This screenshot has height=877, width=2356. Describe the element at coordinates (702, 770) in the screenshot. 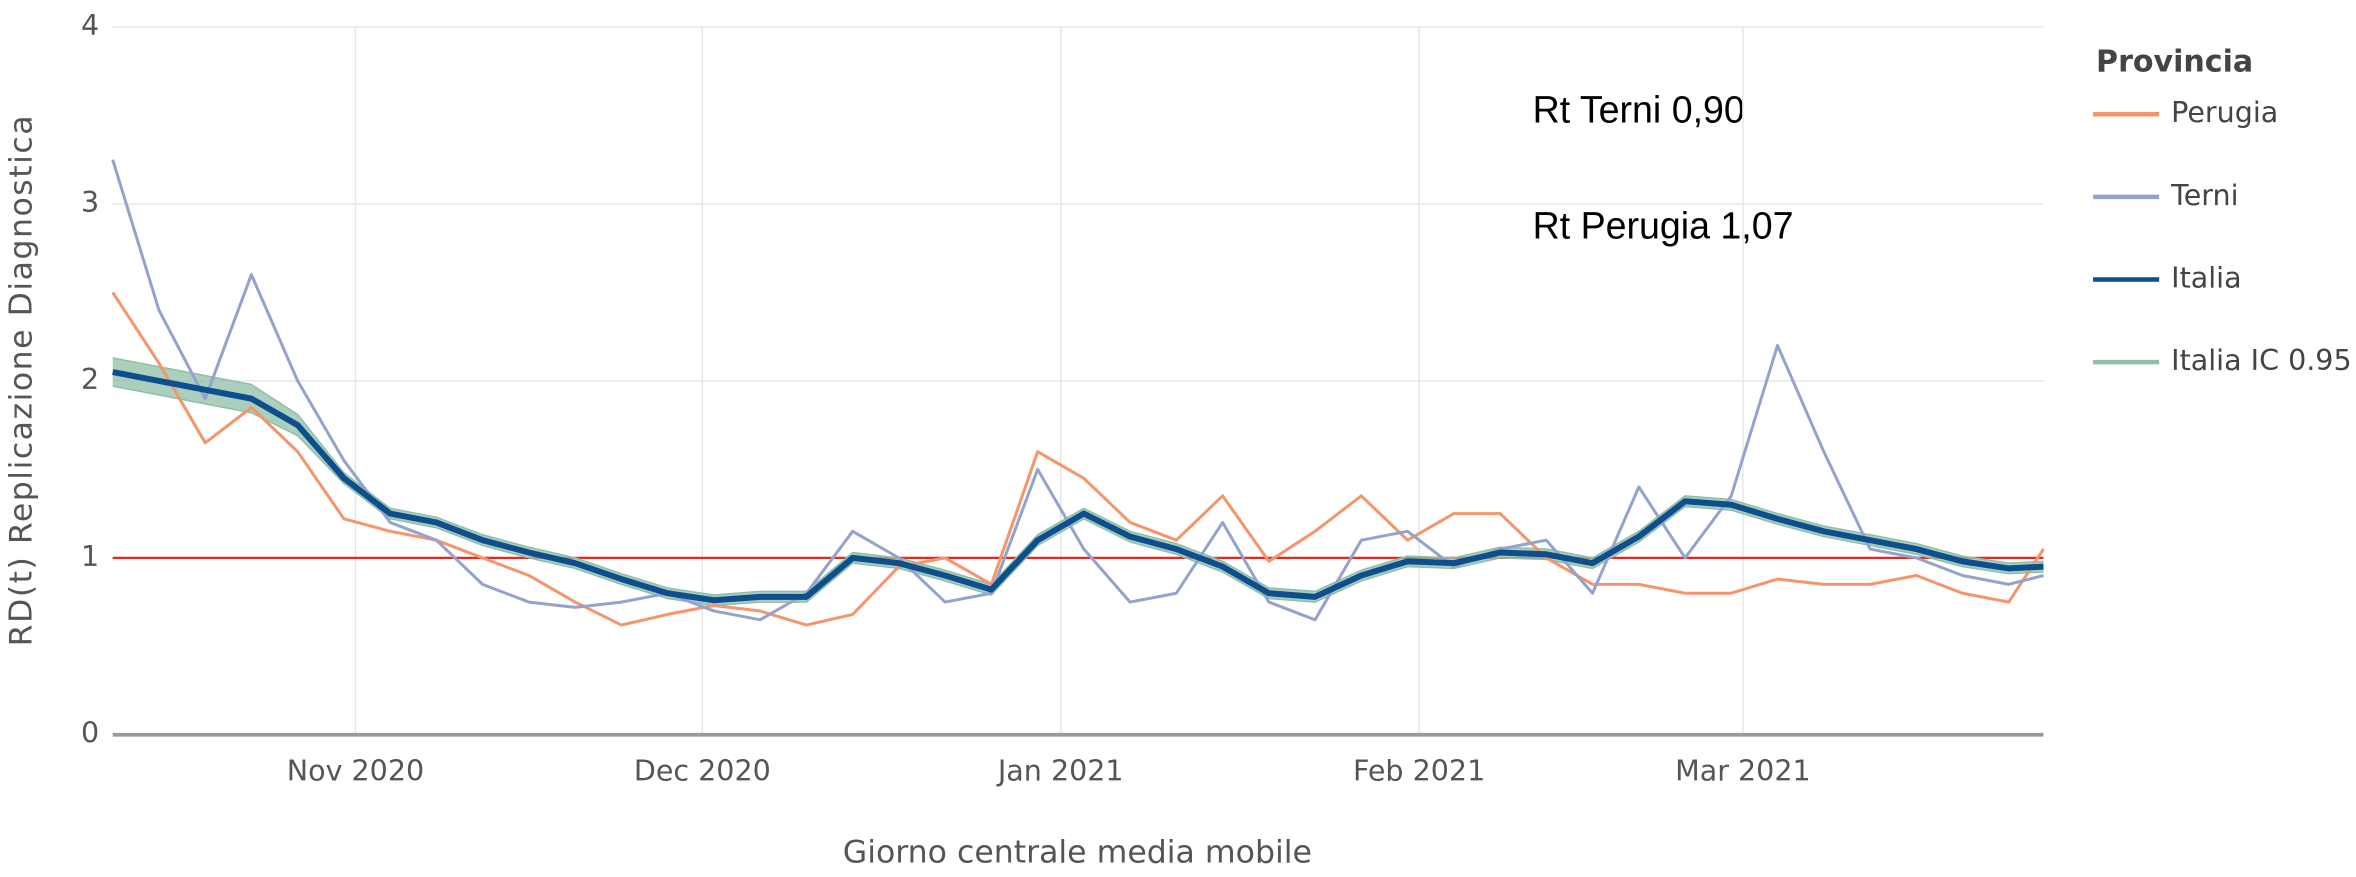

I see `x-tick-label: Dec 2020` at that location.